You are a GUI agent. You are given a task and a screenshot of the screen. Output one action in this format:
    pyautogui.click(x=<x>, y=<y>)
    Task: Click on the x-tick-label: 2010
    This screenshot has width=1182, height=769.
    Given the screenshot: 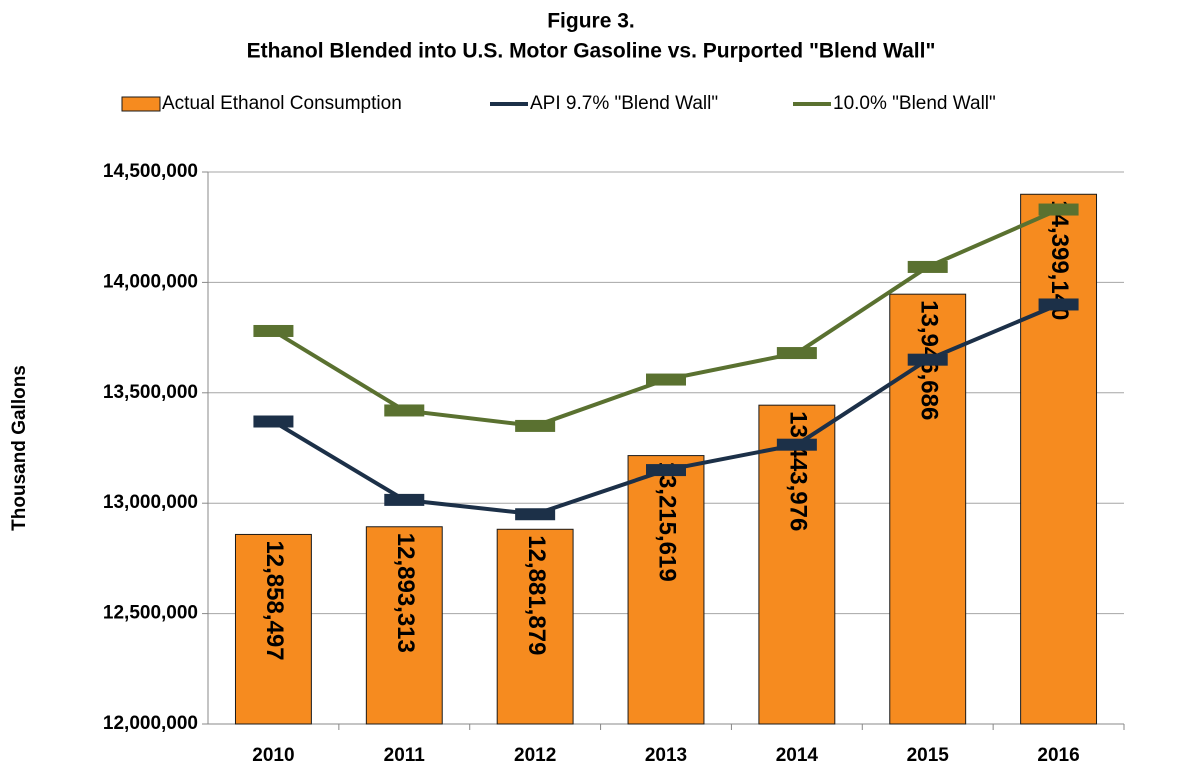 What is the action you would take?
    pyautogui.click(x=273, y=755)
    